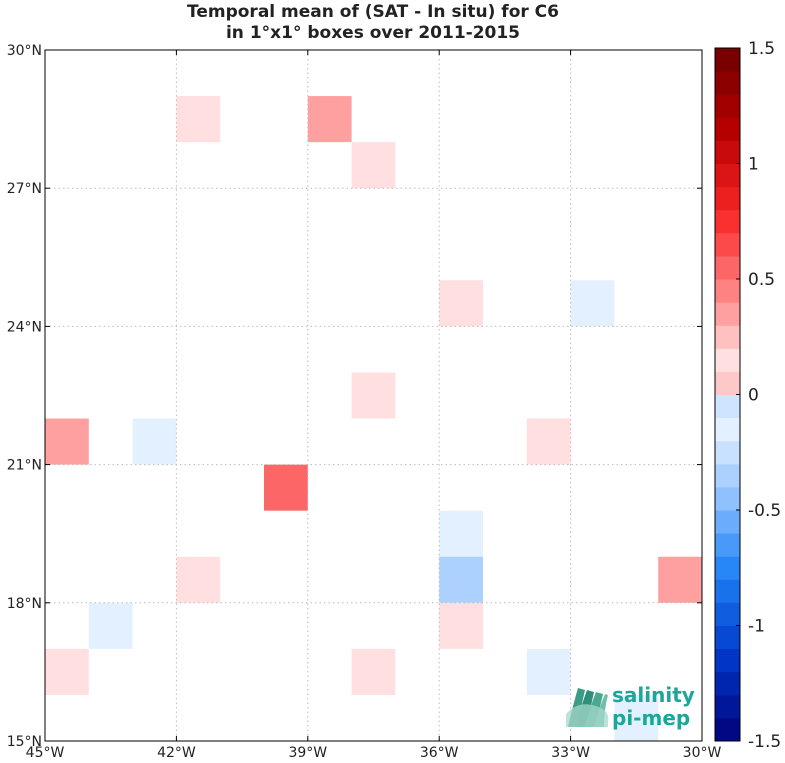  I want to click on x-tick-label: 33°W, so click(570, 753).